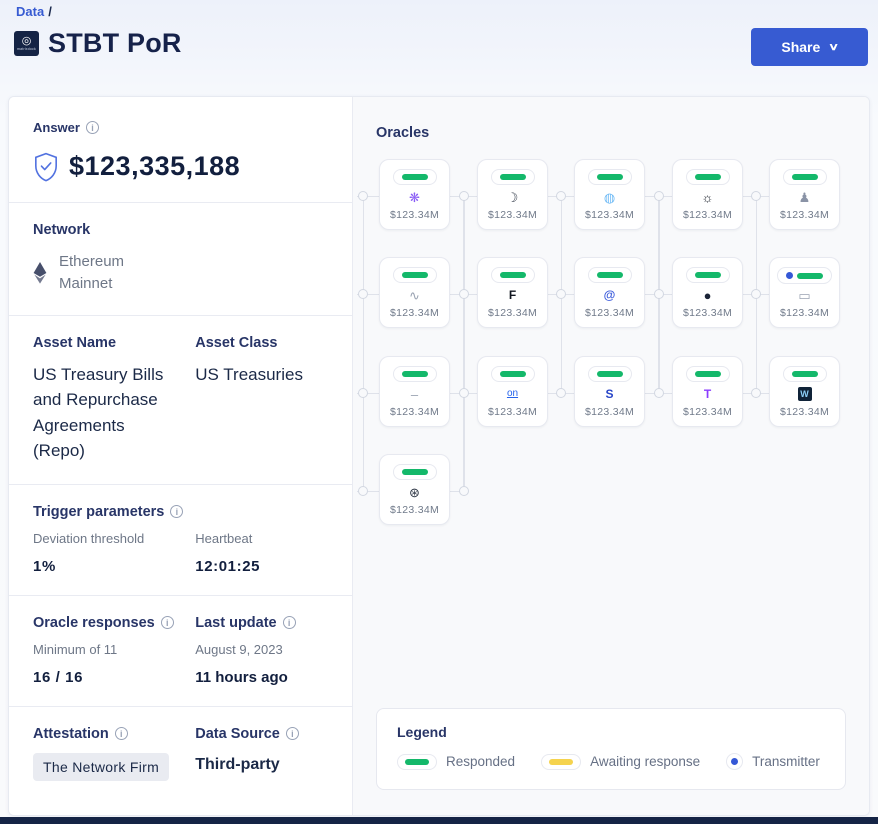 This screenshot has width=878, height=824. I want to click on oracle-card: W $123.34M, so click(804, 391).